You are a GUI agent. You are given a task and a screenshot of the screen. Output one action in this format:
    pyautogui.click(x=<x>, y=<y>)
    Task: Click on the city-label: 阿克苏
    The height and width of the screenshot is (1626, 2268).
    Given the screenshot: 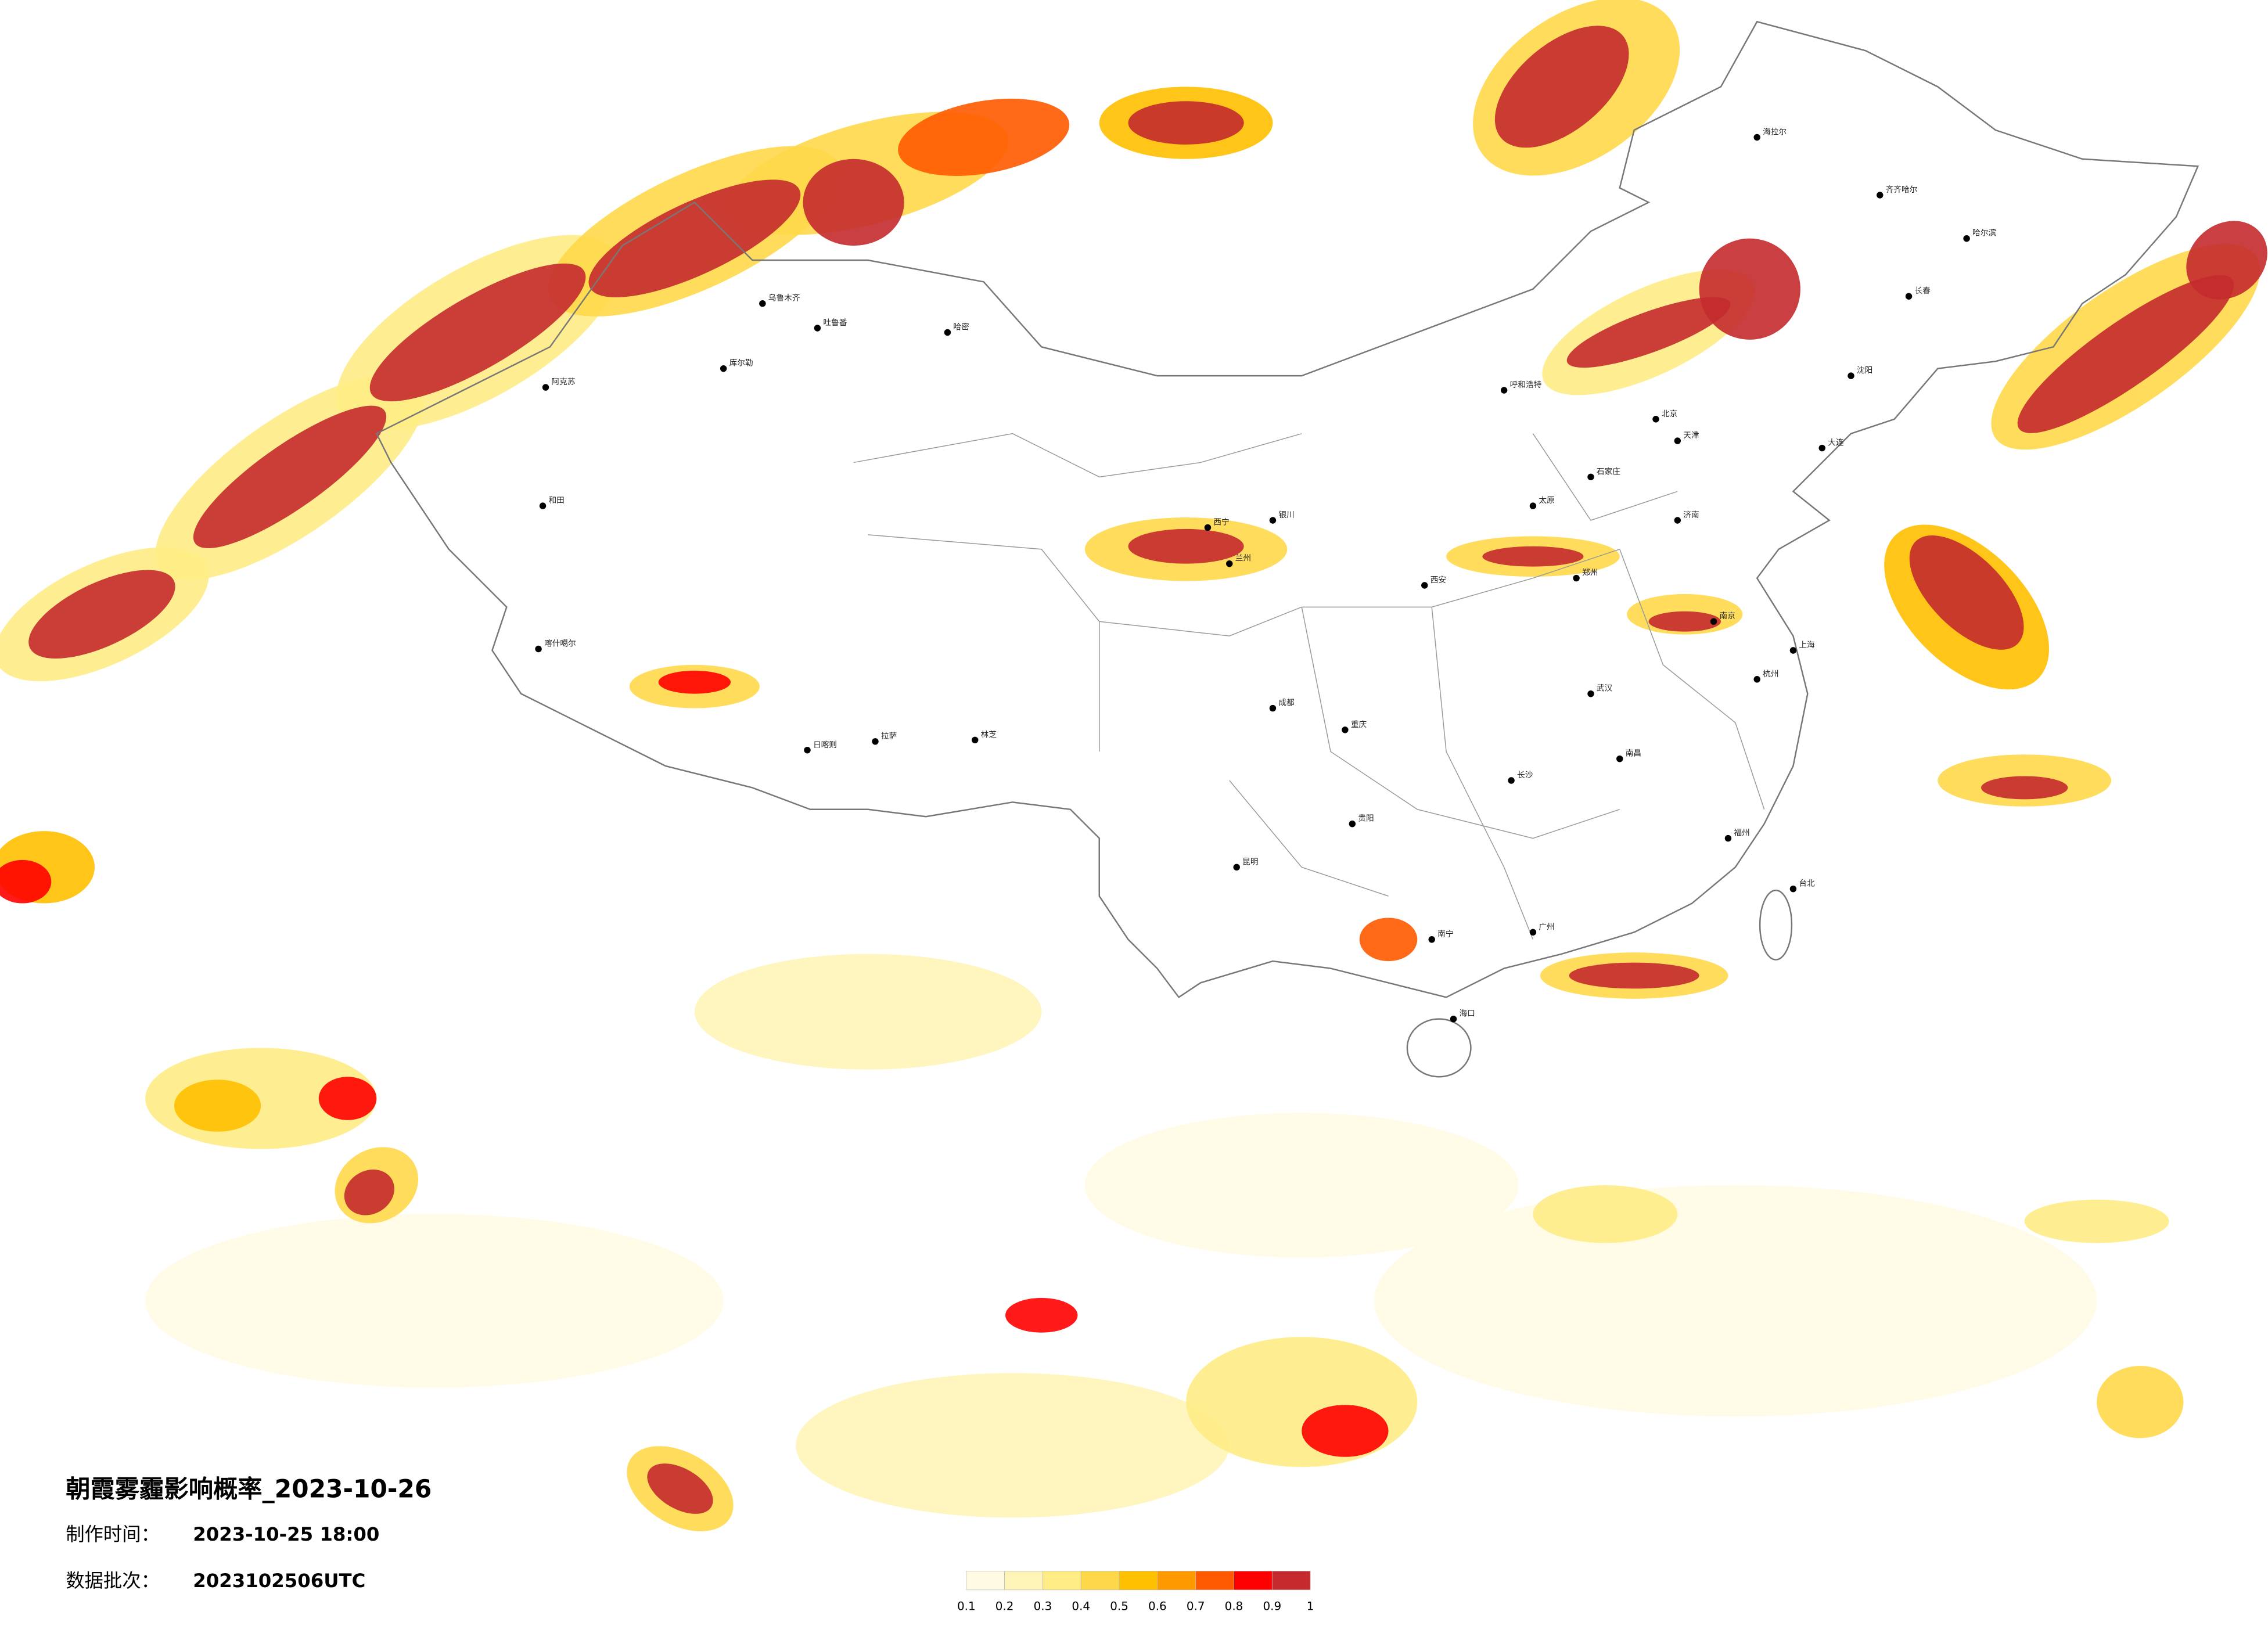 What is the action you would take?
    pyautogui.click(x=563, y=382)
    